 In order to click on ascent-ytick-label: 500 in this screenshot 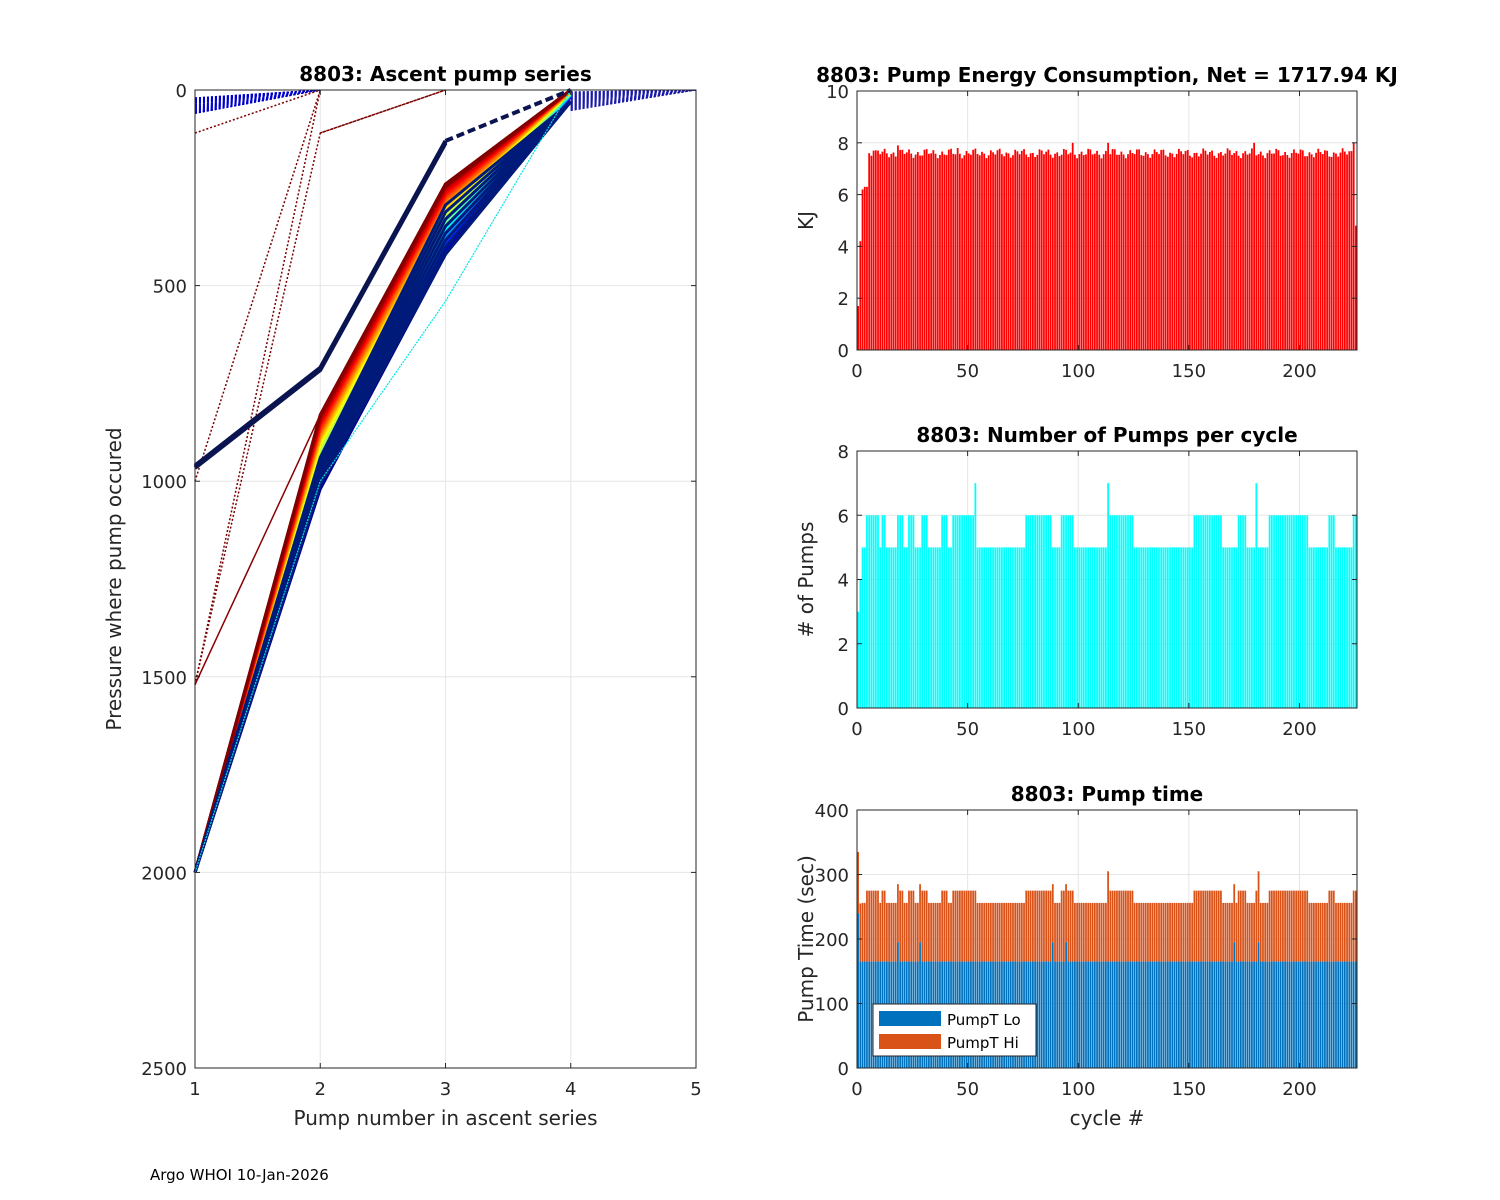, I will do `click(170, 287)`.